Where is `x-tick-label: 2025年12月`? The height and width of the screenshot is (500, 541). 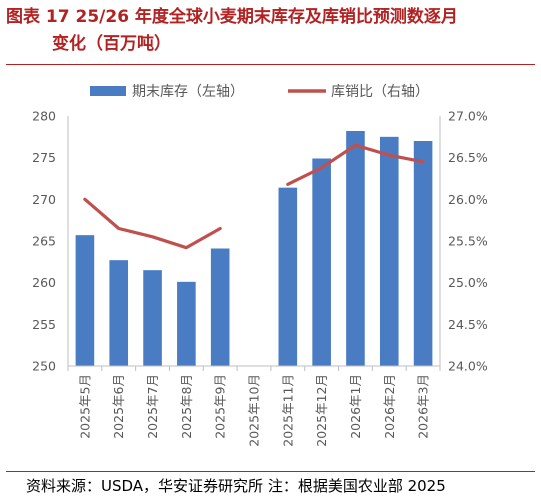 x-tick-label: 2025年12月 is located at coordinates (321, 410).